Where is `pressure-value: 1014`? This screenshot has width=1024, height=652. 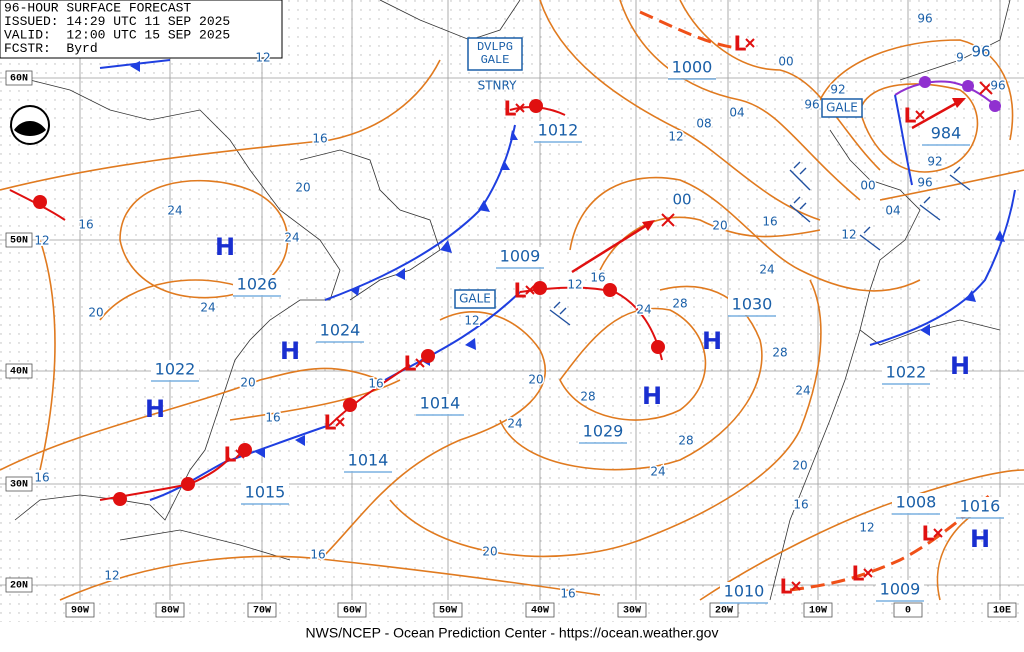
pressure-value: 1014 is located at coordinates (368, 460).